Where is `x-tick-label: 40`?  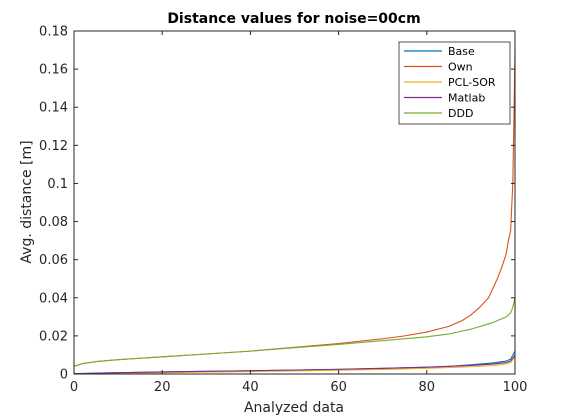 x-tick-label: 40 is located at coordinates (250, 387).